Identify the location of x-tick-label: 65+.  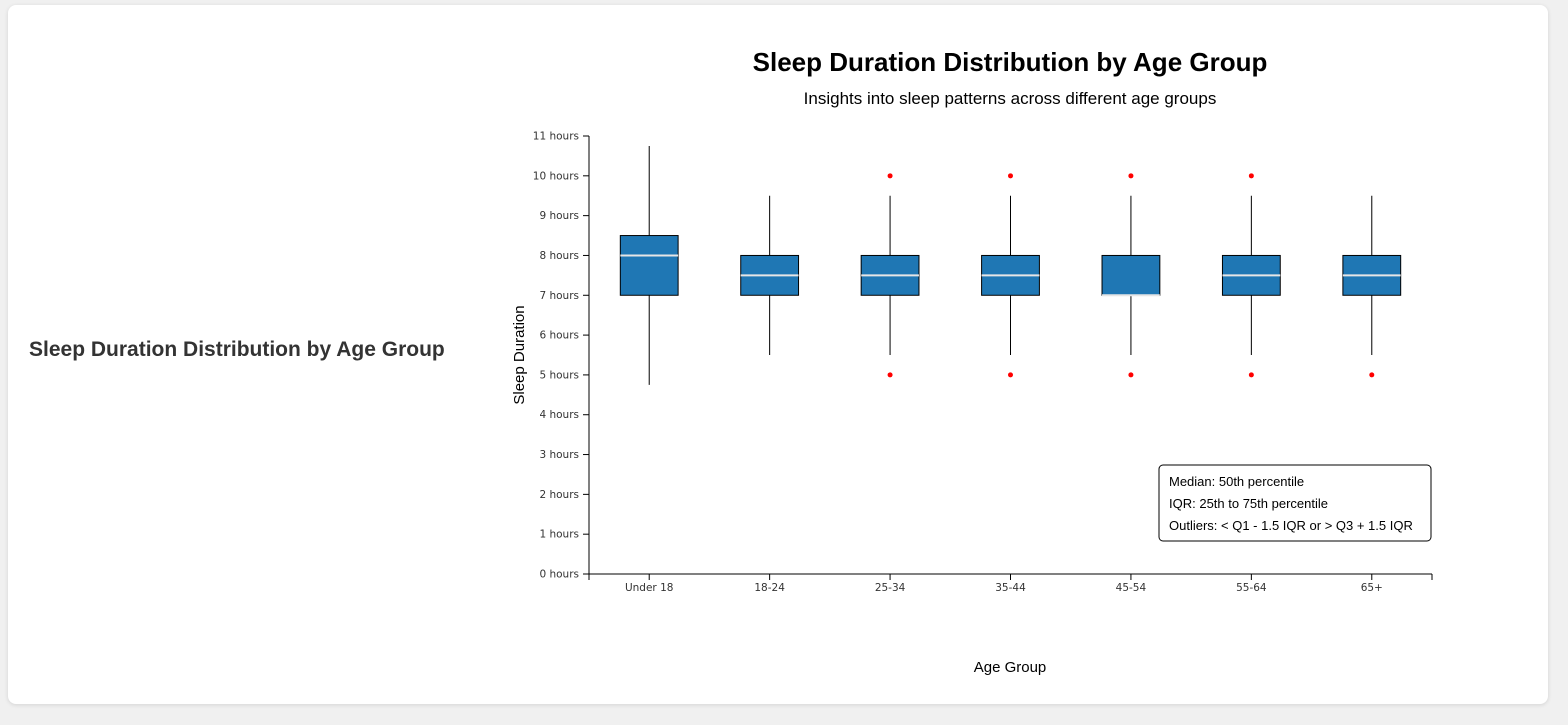
(1372, 588).